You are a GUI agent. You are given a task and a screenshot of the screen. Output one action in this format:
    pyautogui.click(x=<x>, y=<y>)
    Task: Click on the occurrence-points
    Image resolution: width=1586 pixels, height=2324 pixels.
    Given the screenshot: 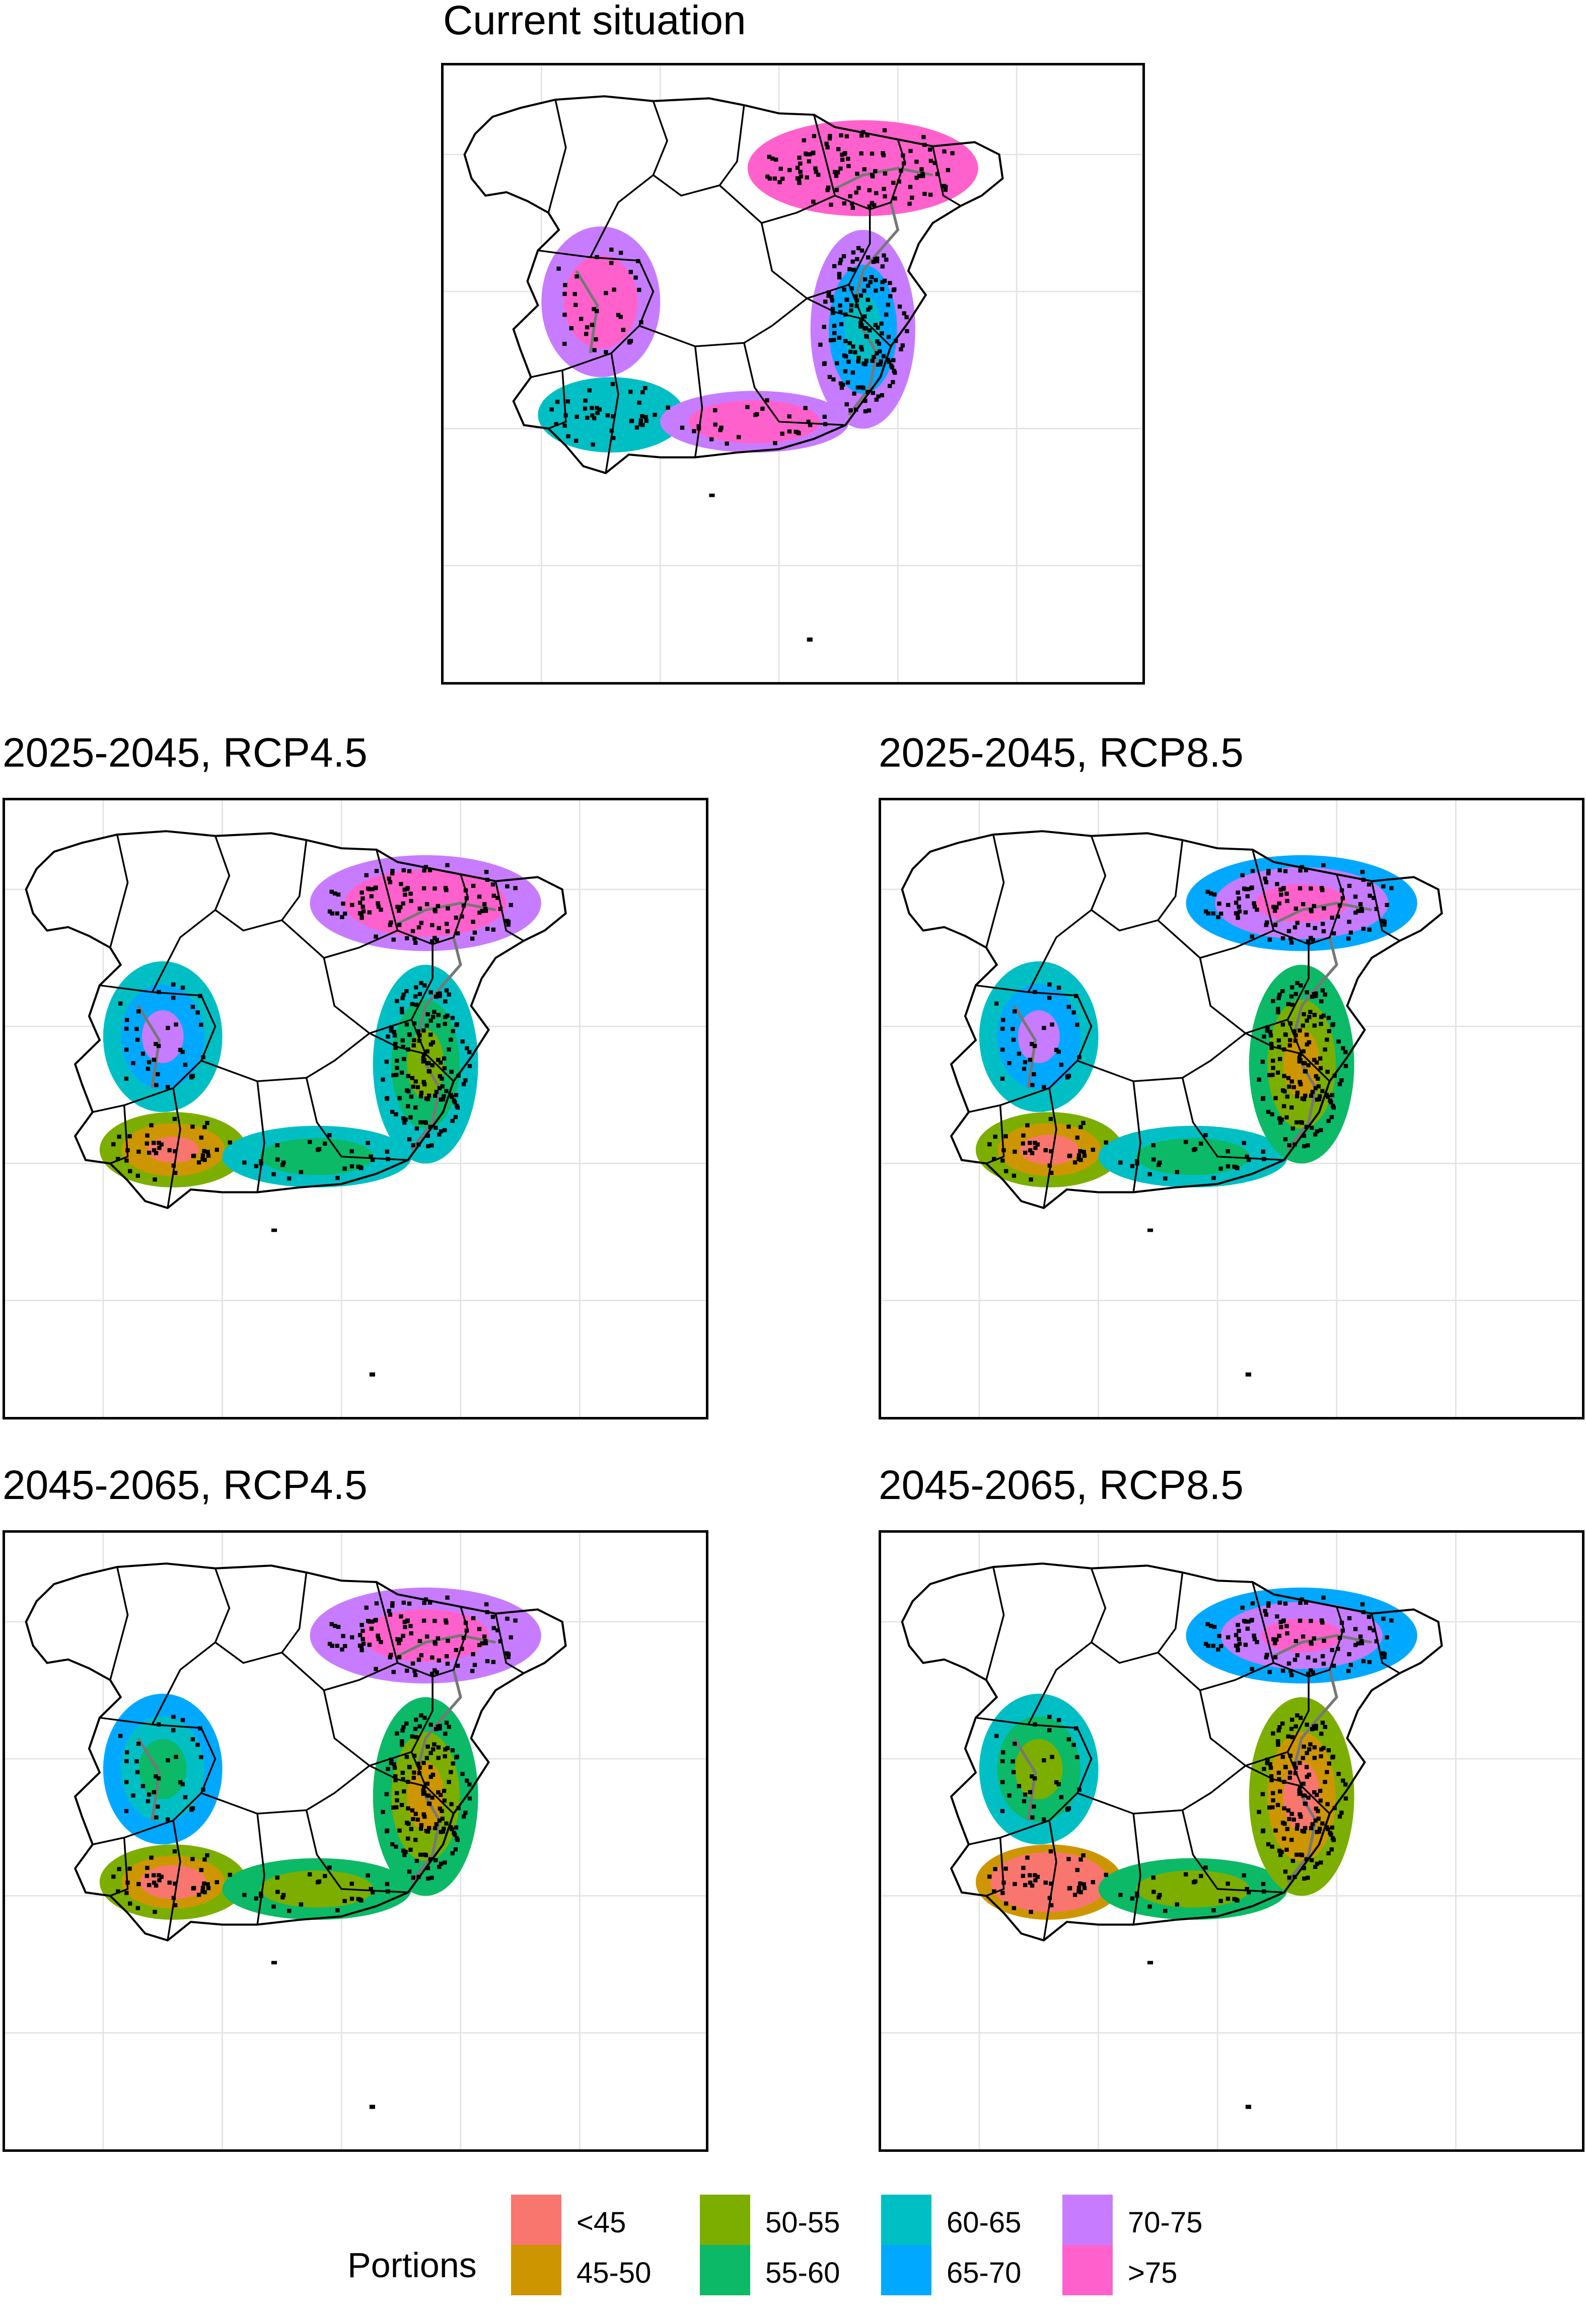 What is the action you would take?
    pyautogui.click(x=1191, y=1754)
    